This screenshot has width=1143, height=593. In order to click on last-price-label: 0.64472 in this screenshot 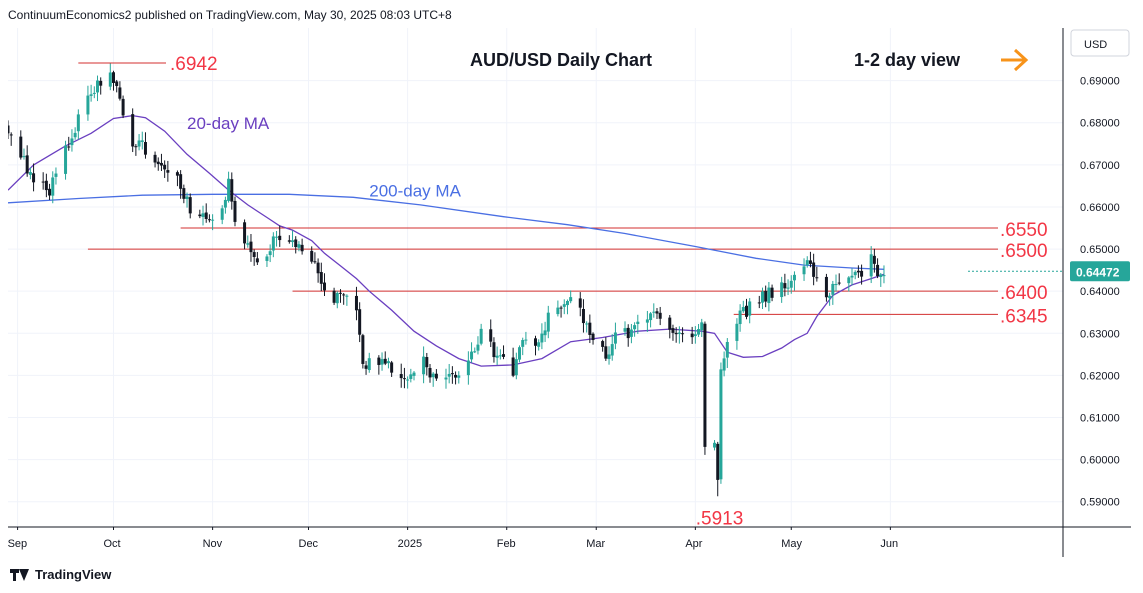, I will do `click(1098, 272)`.